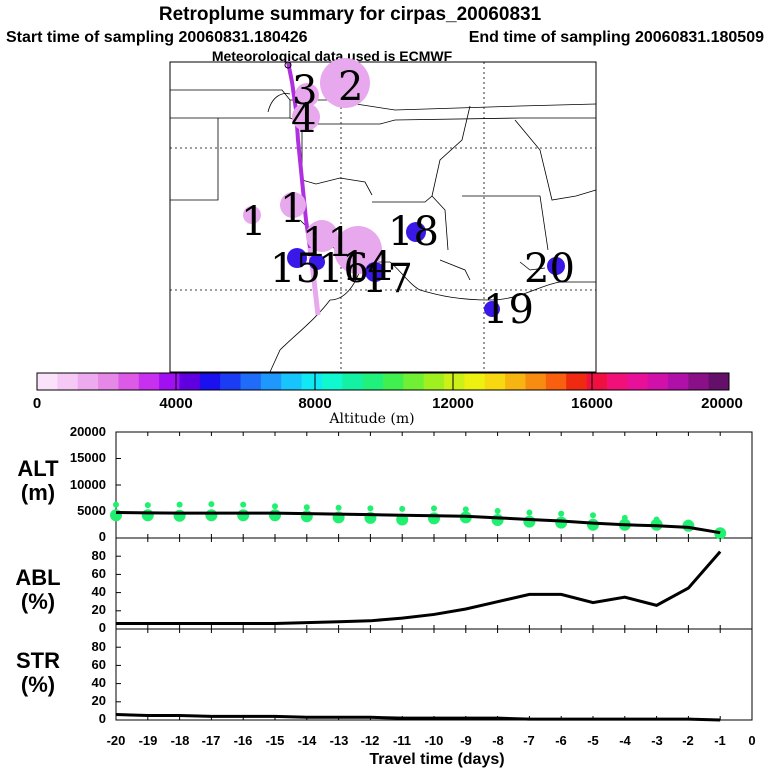 This screenshot has width=768, height=768. I want to click on x-tick-label: -8, so click(498, 740).